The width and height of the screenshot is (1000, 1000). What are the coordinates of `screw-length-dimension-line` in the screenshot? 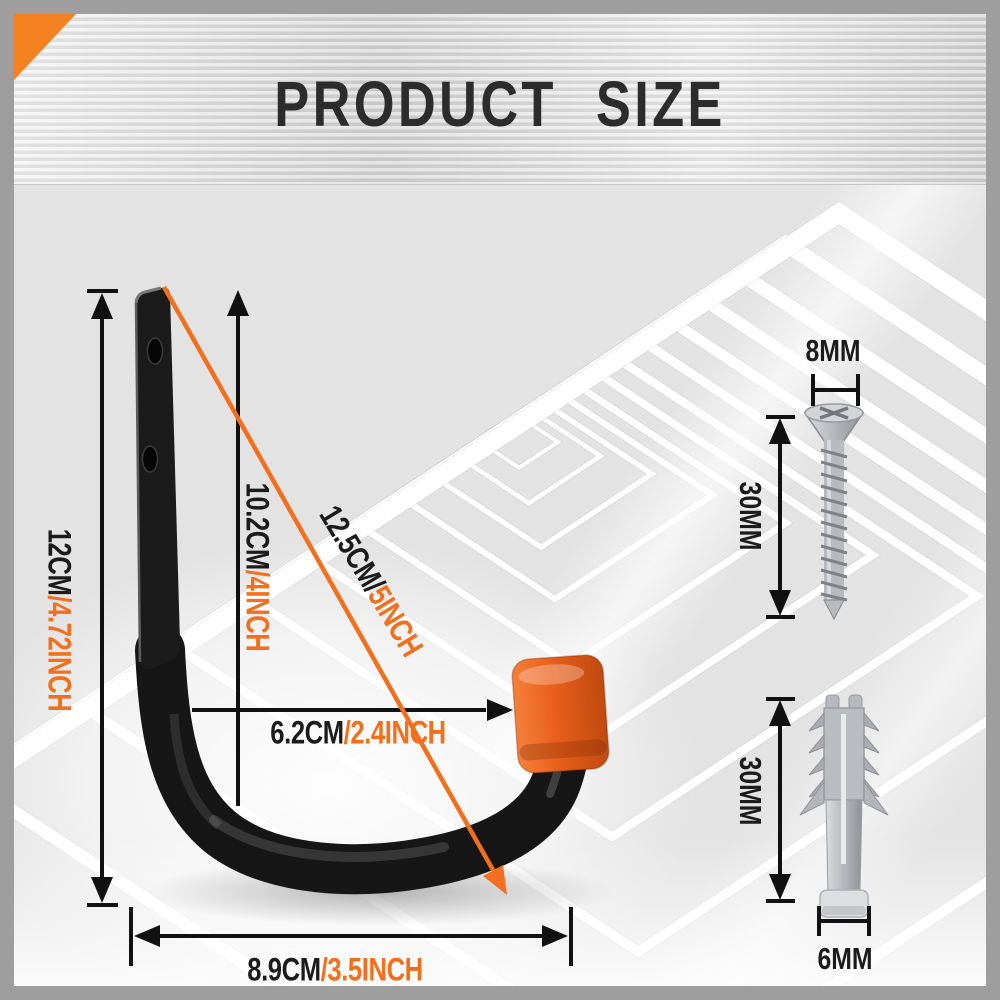 It's located at (780, 517).